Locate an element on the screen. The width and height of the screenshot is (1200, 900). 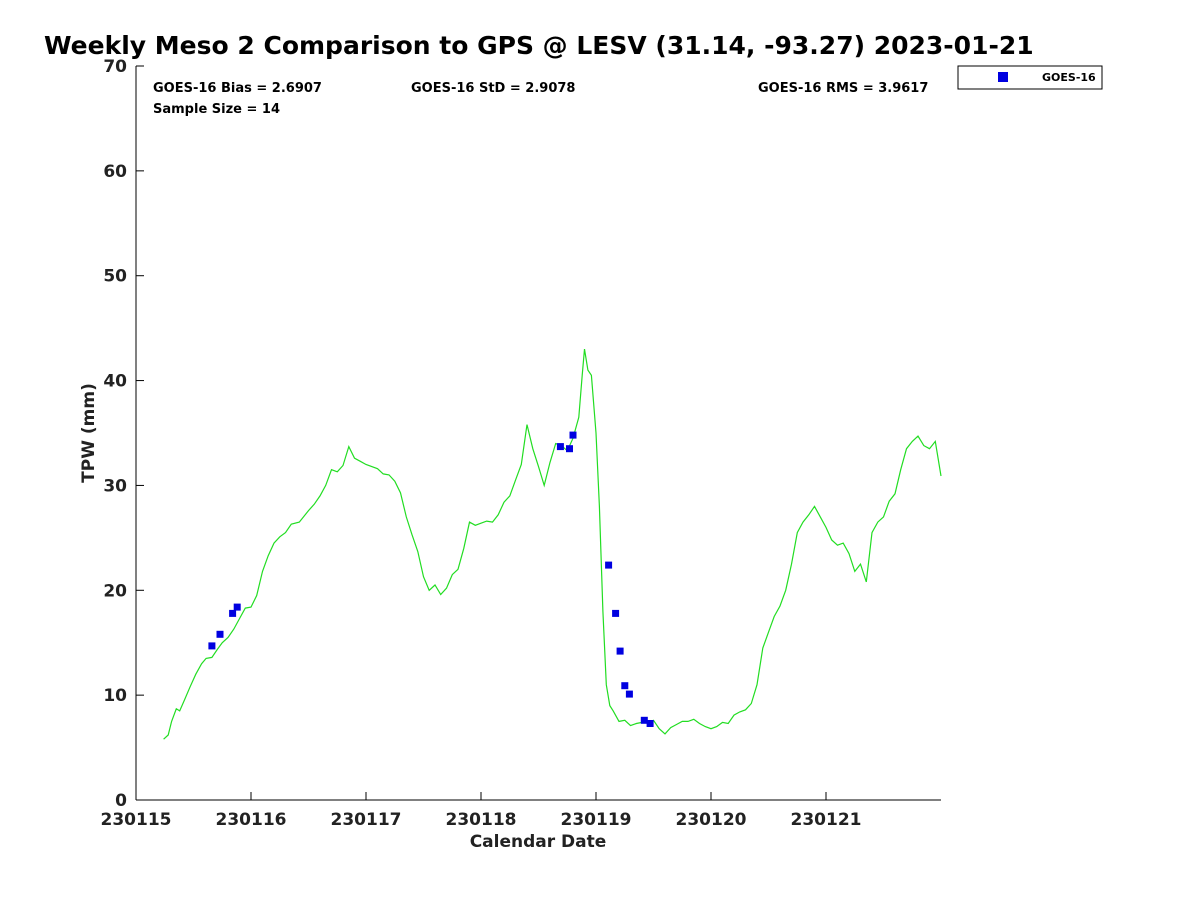
x-tick-label: 230120 is located at coordinates (711, 820).